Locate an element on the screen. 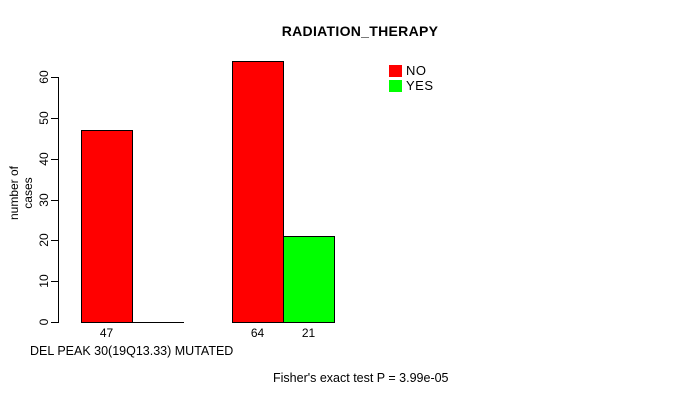 Image resolution: width=690 pixels, height=400 pixels. y-tick-label: 20 is located at coordinates (44, 240).